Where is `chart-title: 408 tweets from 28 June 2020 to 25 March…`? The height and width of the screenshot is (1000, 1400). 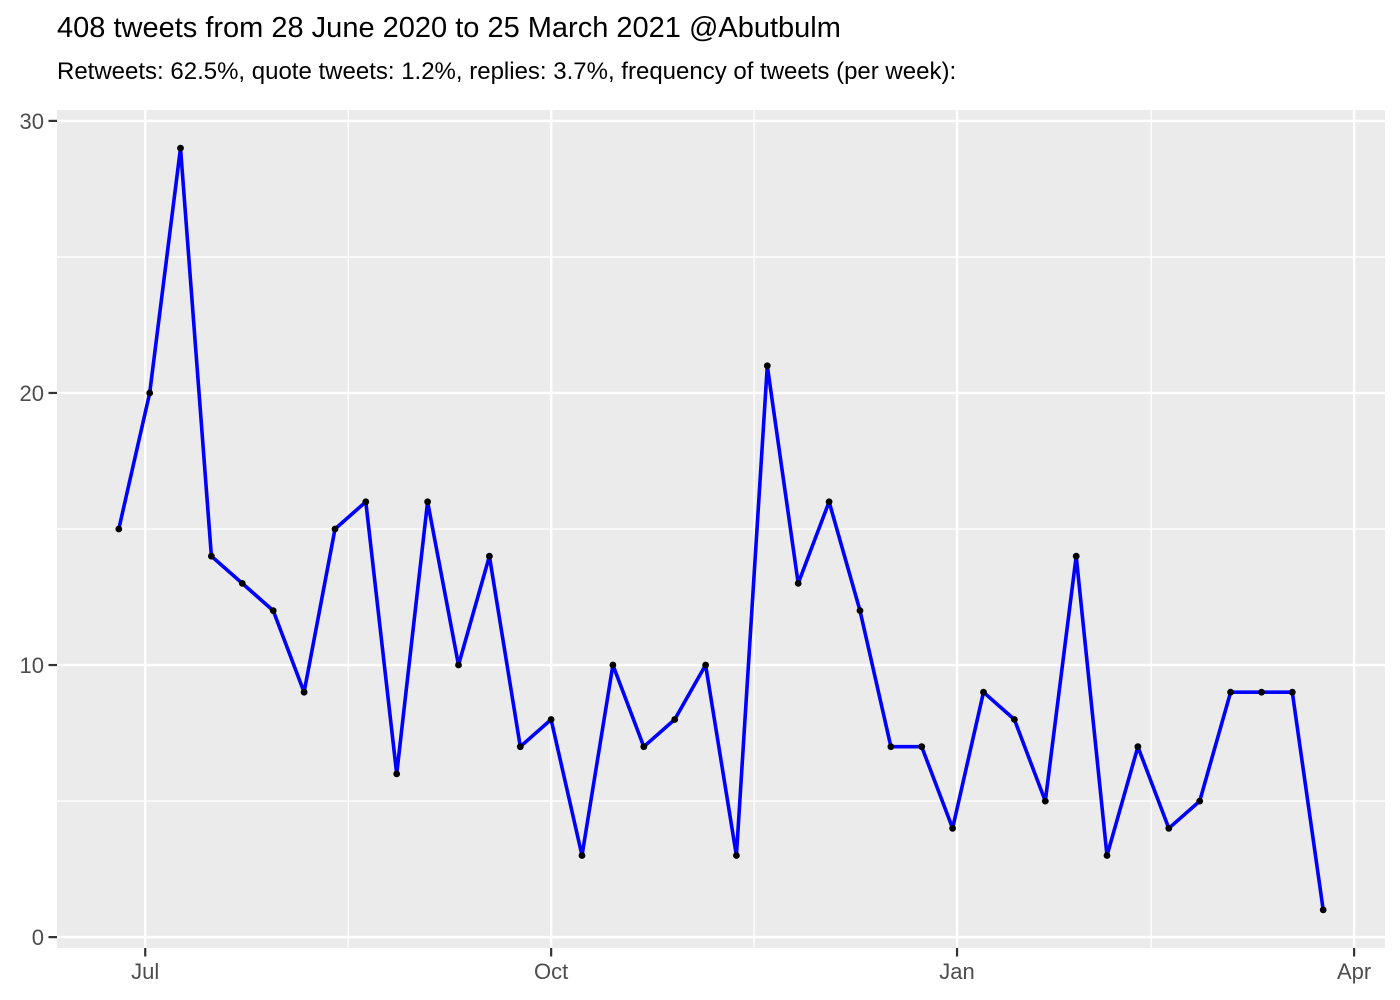 chart-title: 408 tweets from 28 June 2020 to 25 March… is located at coordinates (449, 28).